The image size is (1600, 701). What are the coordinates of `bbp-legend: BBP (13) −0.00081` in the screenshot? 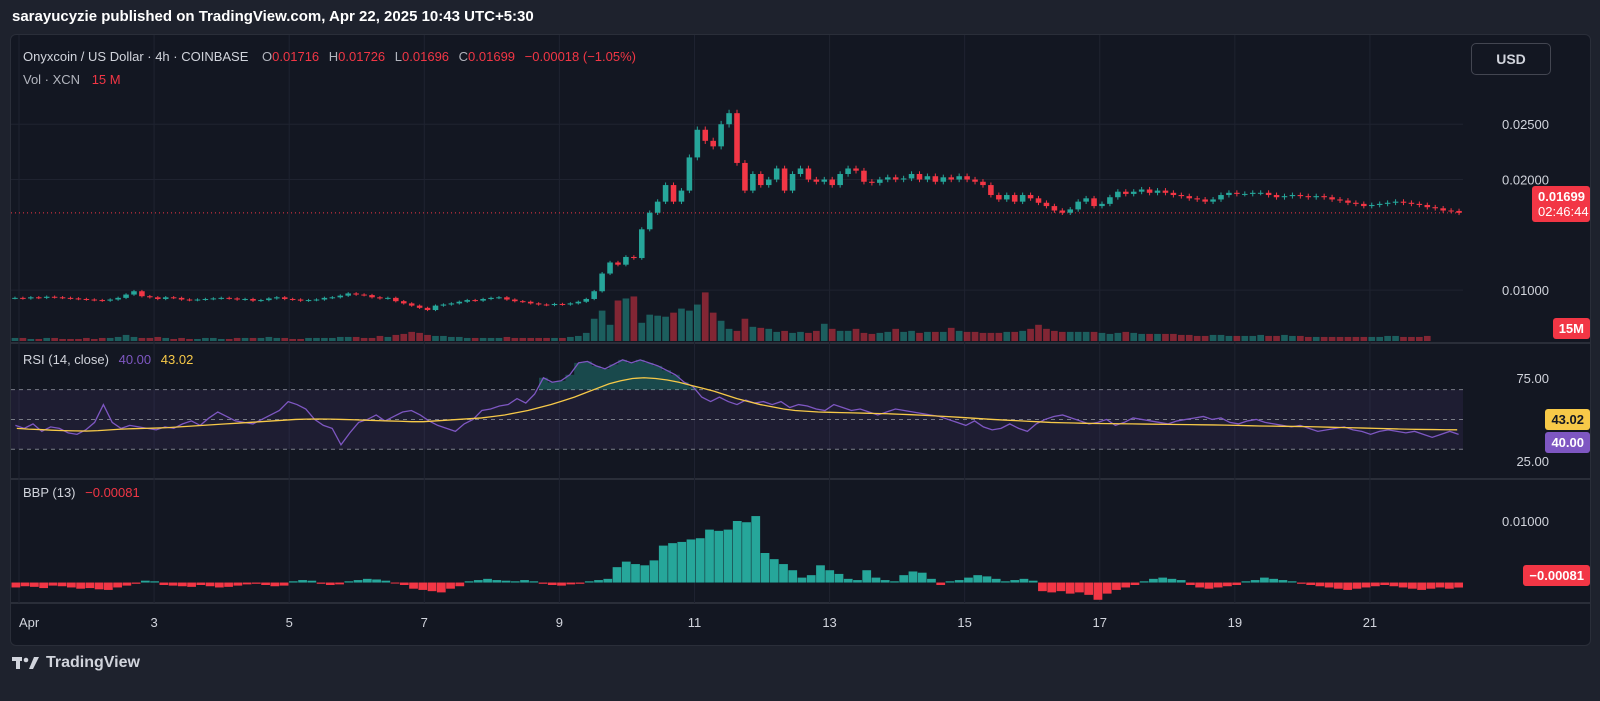 It's located at (81, 492).